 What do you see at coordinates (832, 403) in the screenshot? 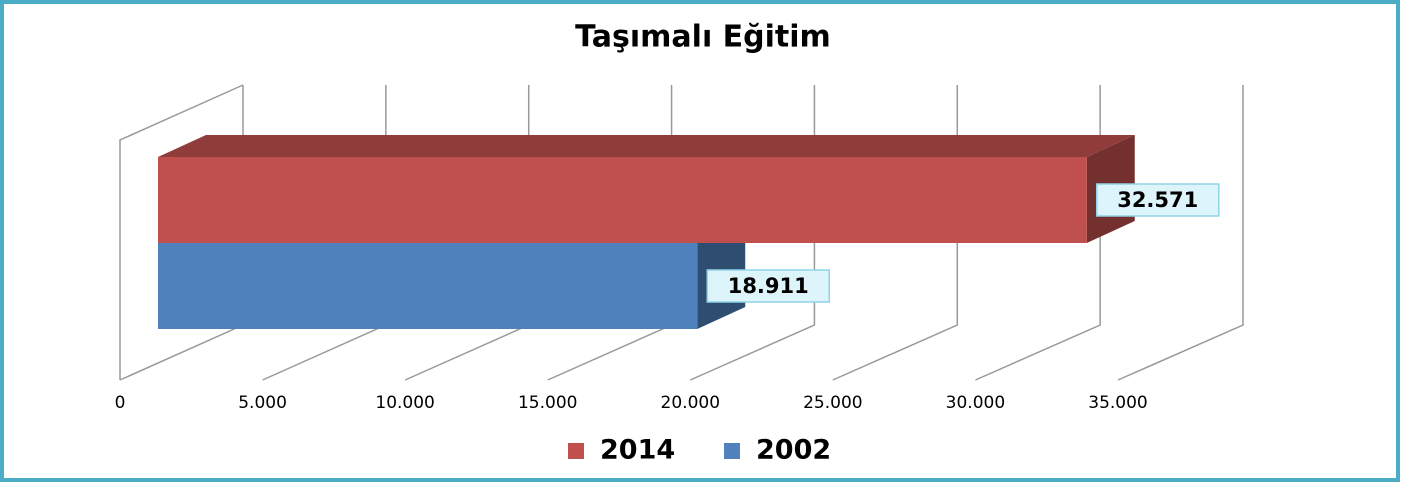
I see `x-tick-label: 25.000` at bounding box center [832, 403].